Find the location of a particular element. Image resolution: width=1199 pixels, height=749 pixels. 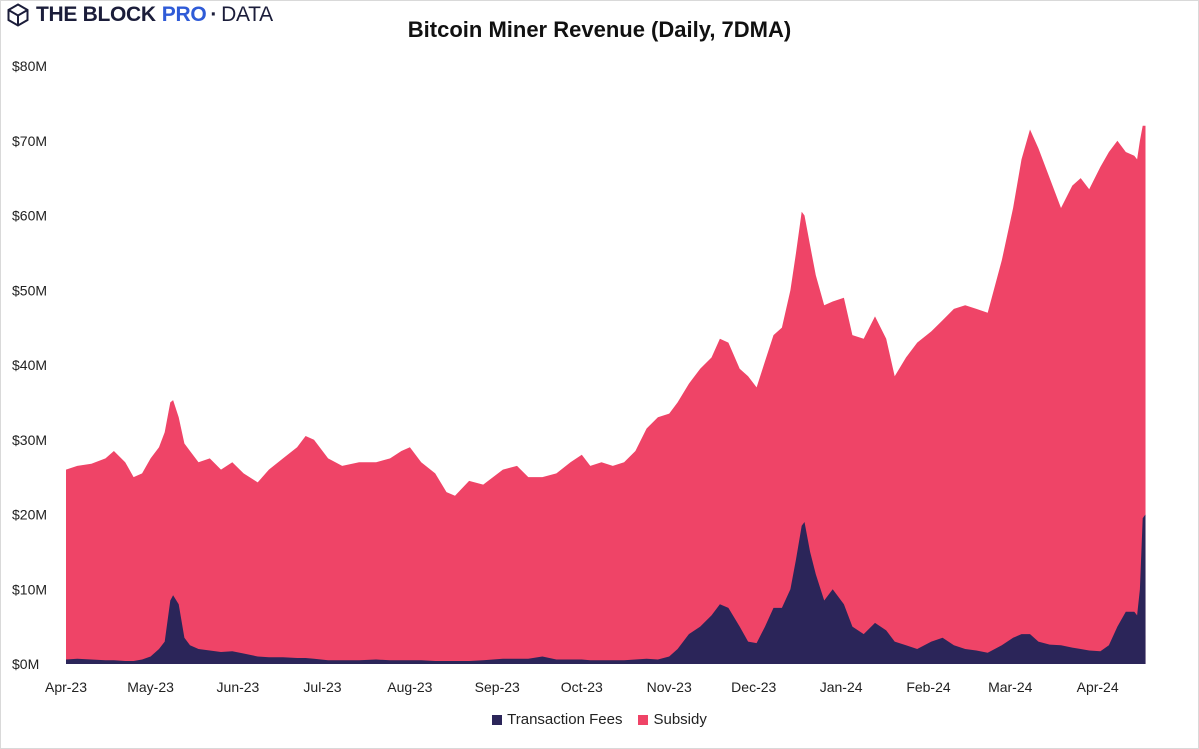

y-tick-label: $0M is located at coordinates (25, 664).